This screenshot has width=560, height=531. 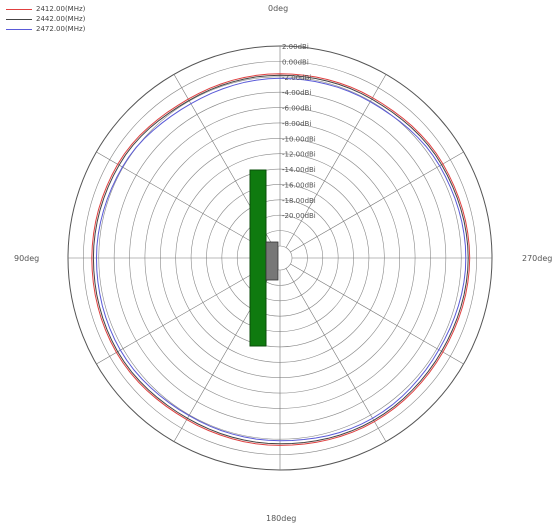 I want to click on angle-label-270deg: 270deg, so click(x=537, y=258).